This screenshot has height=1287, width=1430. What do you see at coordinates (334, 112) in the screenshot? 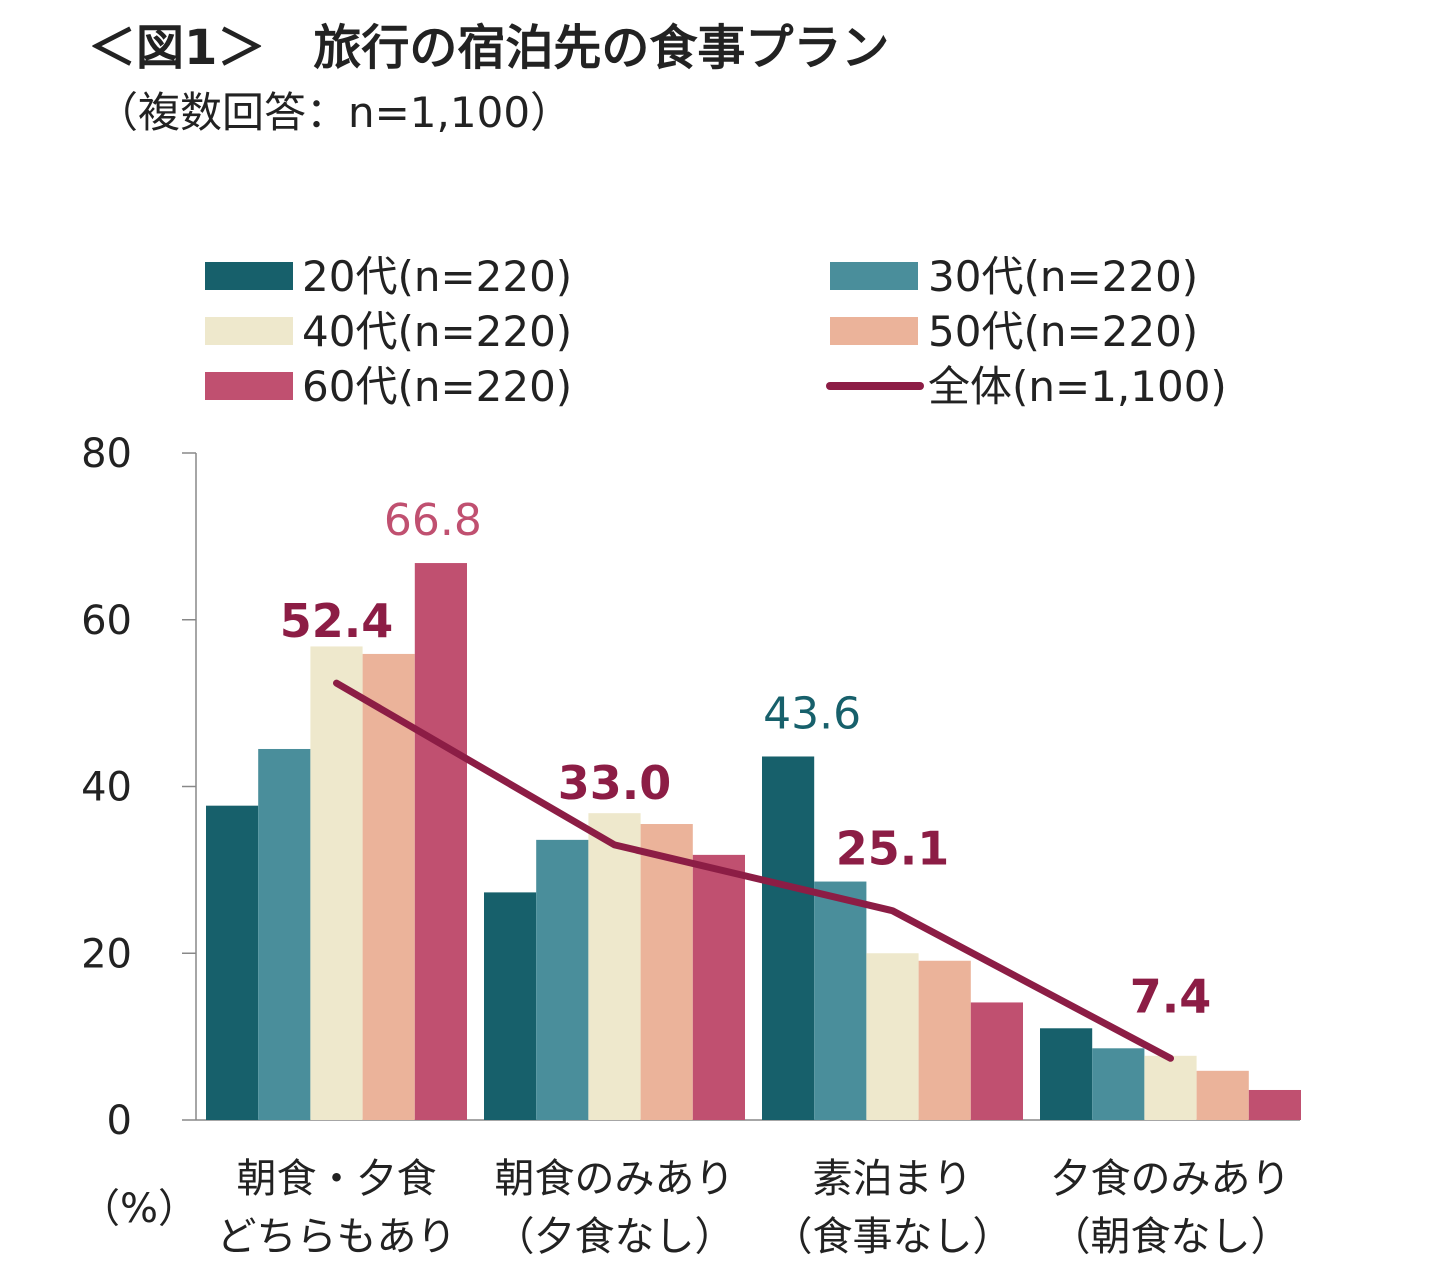
I see `chart-subtitle: （複数回答：n=1,100）` at bounding box center [334, 112].